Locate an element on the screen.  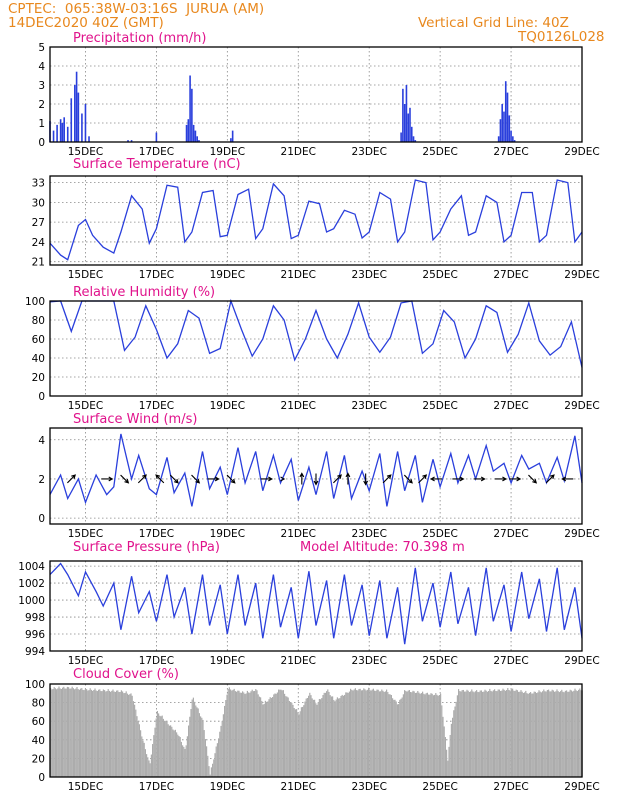
panel-title: Surface Pressure (hPa) is located at coordinates (146, 547).